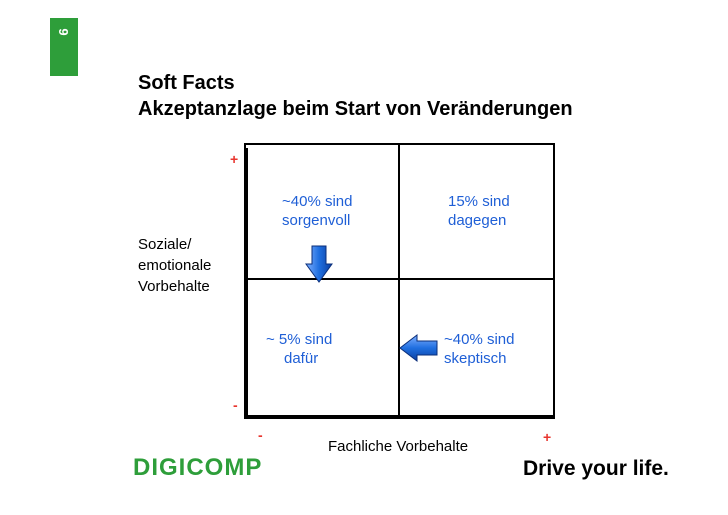 The image size is (728, 515). I want to click on x-axis-line, so click(399, 417).